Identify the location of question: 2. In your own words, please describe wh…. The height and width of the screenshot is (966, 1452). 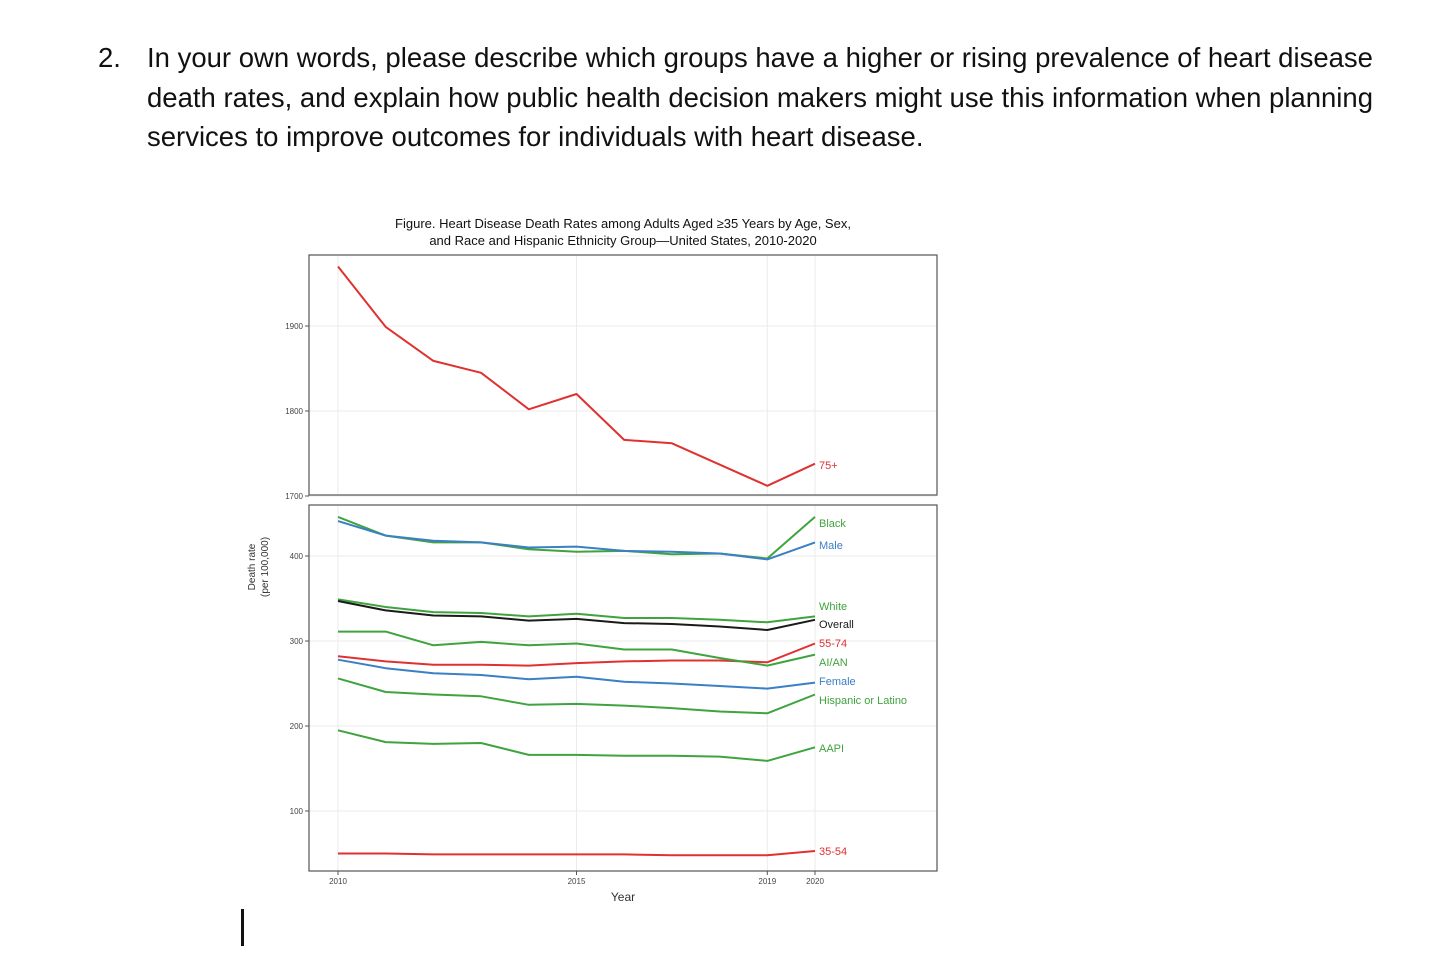
(738, 97).